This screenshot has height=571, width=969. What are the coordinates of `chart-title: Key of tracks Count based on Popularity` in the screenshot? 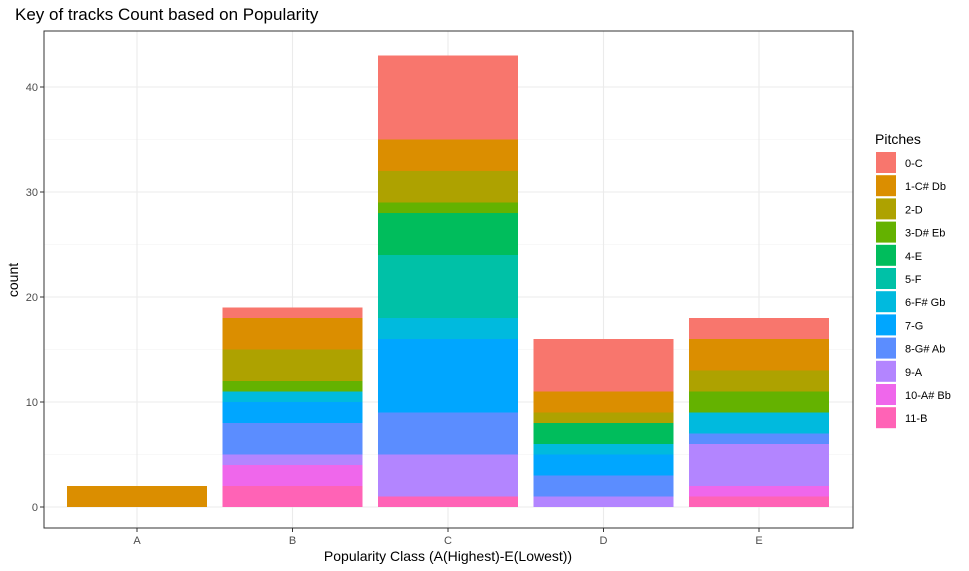 It's located at (167, 14).